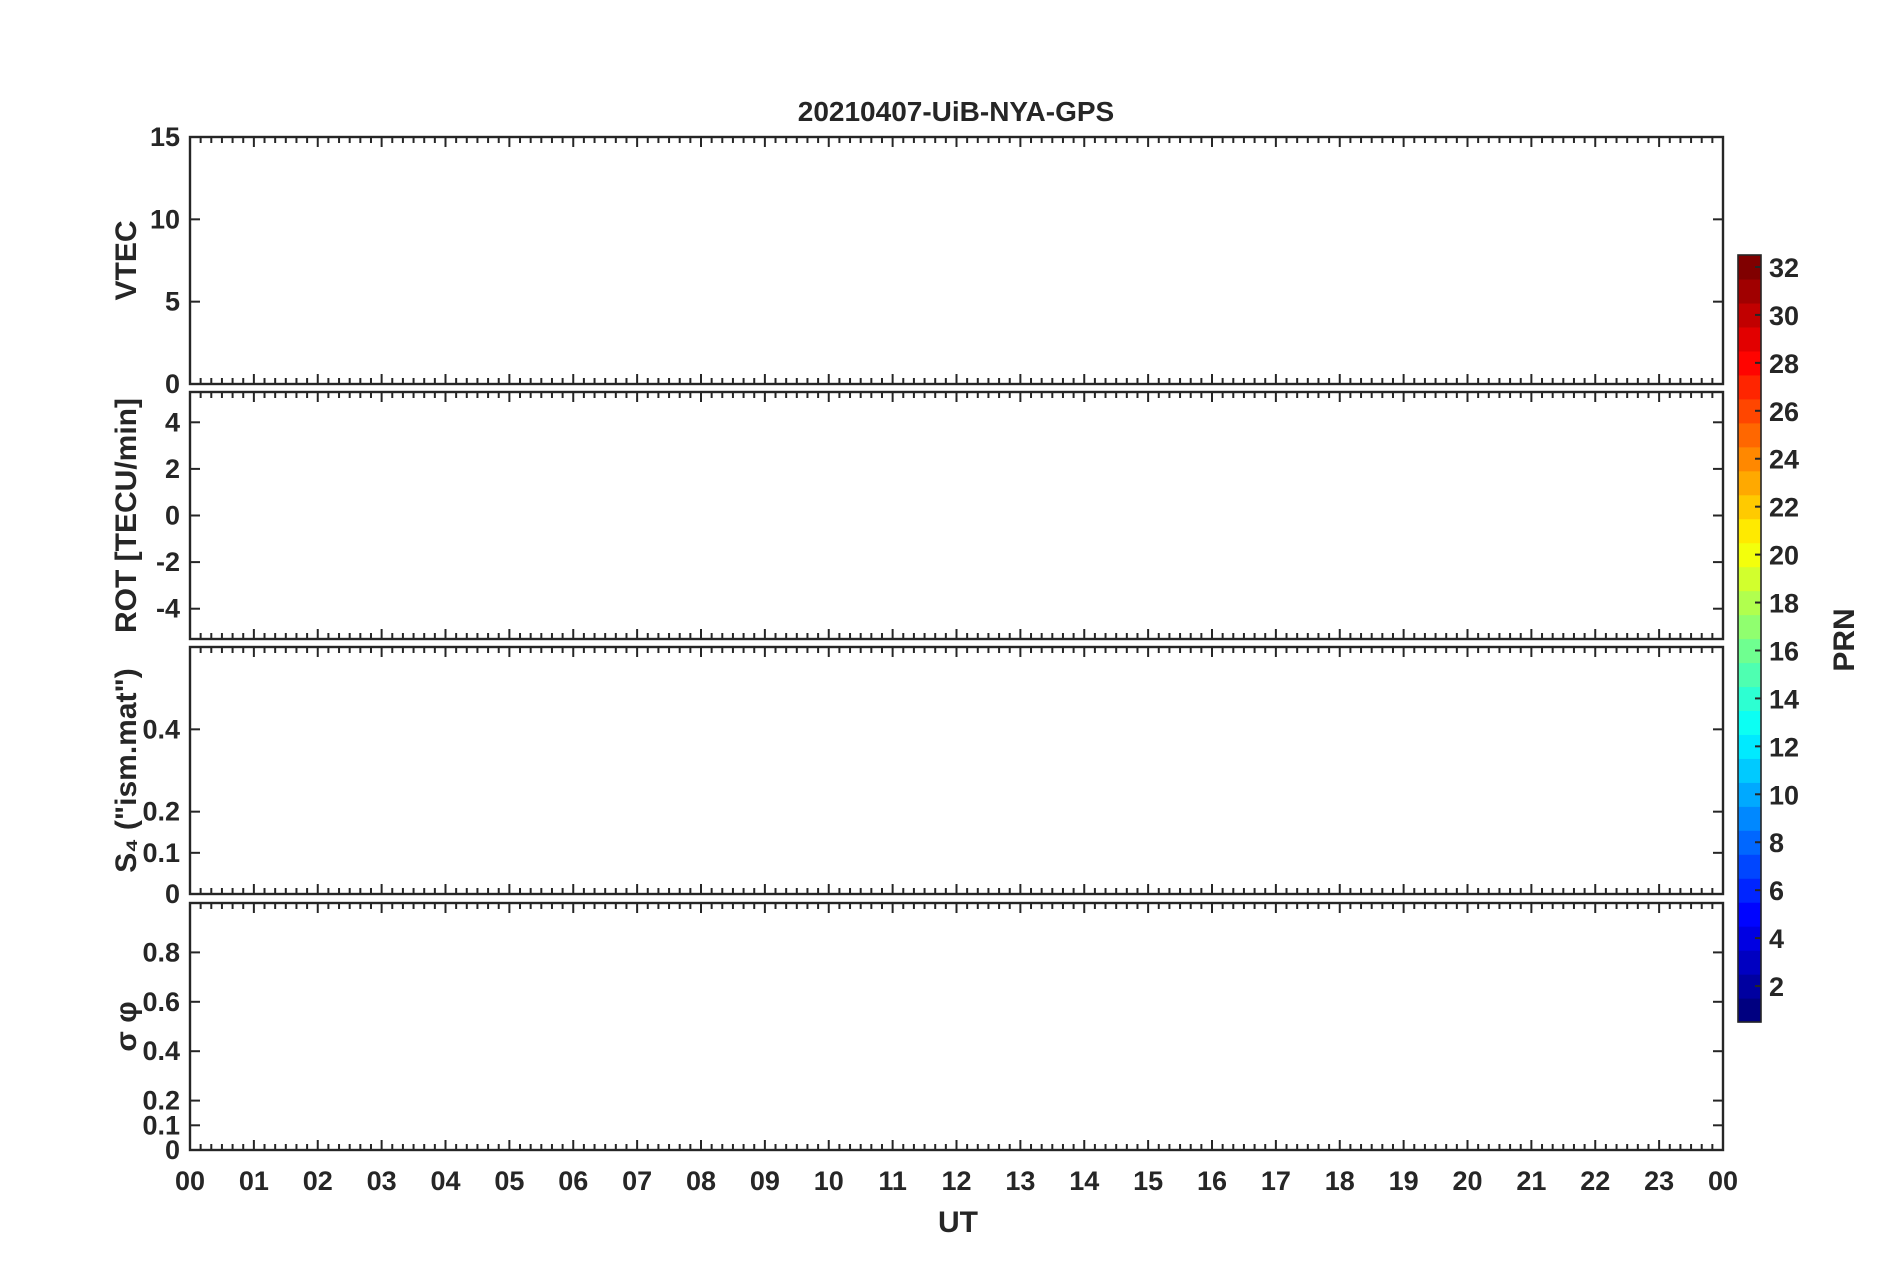  Describe the element at coordinates (1784, 651) in the screenshot. I see `colorbar-tick-label: 16` at that location.